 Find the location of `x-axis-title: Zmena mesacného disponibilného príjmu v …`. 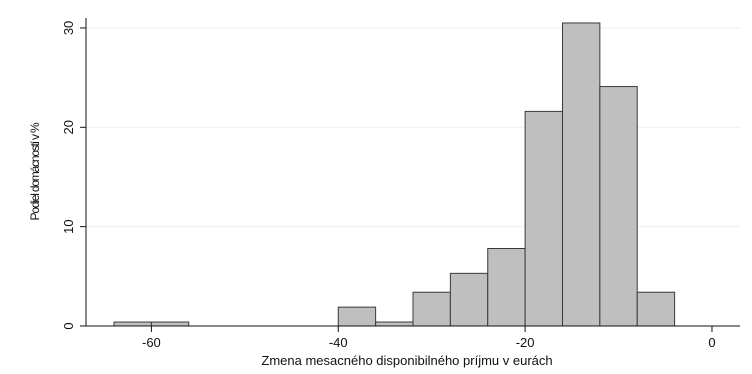

x-axis-title: Zmena mesacného disponibilného príjmu v … is located at coordinates (406, 360).